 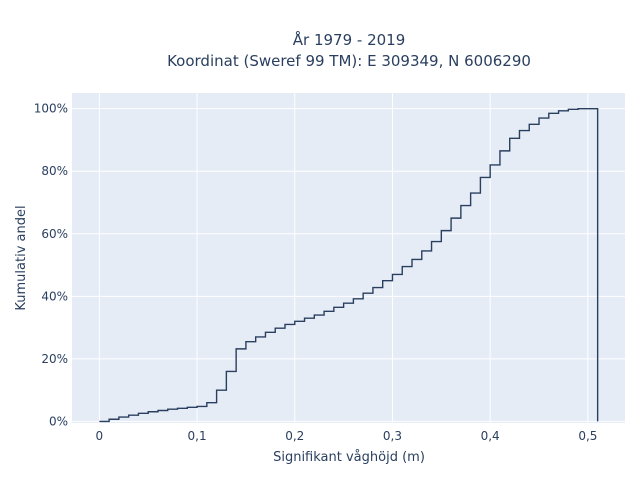 What do you see at coordinates (349, 457) in the screenshot?
I see `x-axis-label: Signifikant våghöjd (m)` at bounding box center [349, 457].